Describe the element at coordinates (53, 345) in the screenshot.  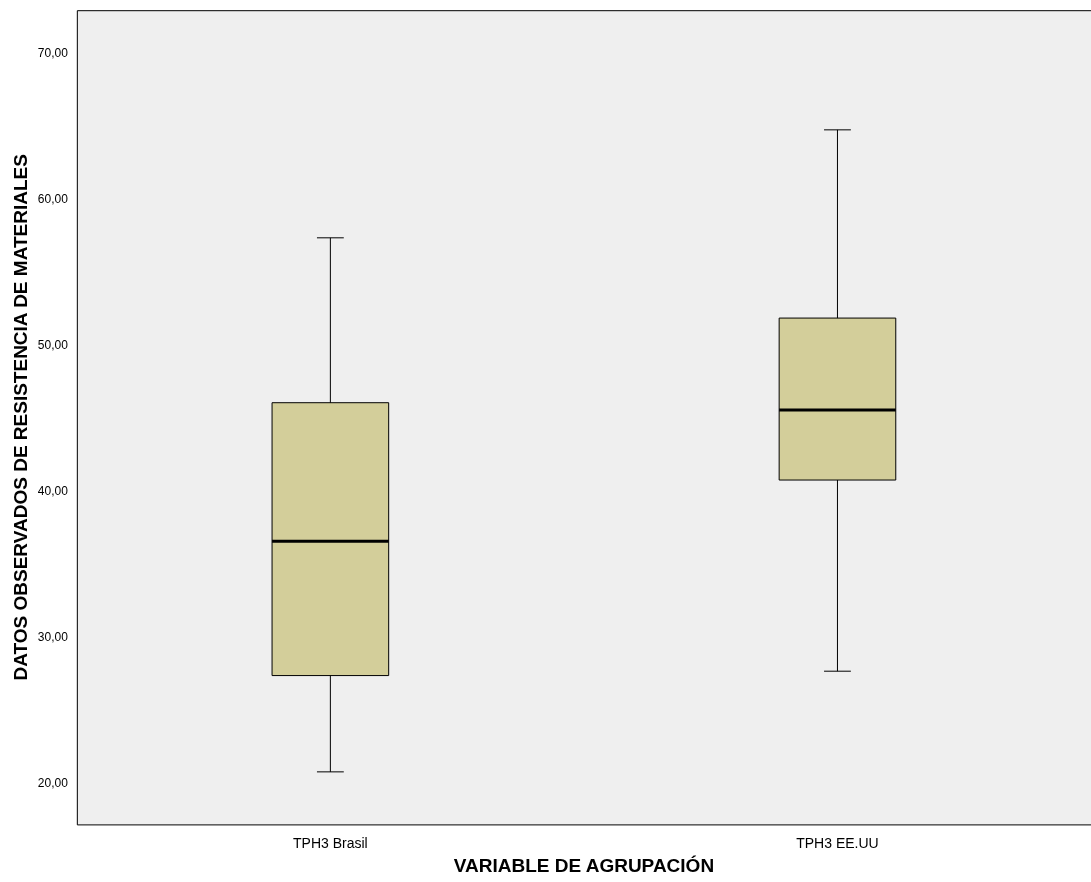
I see `y-tick-label: 50,00` at that location.